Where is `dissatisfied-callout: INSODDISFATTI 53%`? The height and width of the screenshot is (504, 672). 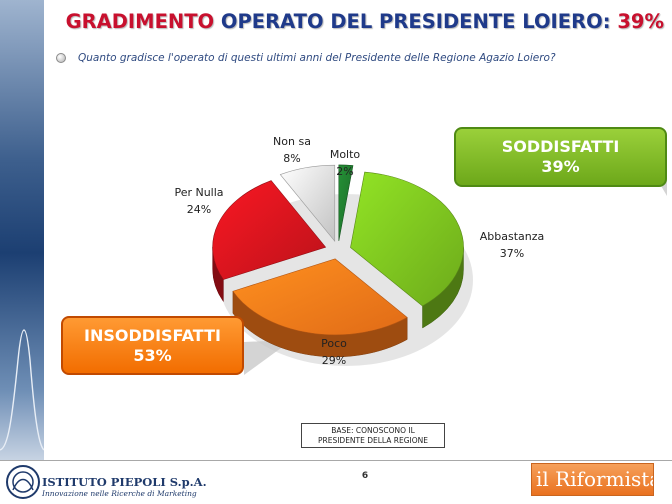 dissatisfied-callout: INSODDISFATTI 53% is located at coordinates (152, 345).